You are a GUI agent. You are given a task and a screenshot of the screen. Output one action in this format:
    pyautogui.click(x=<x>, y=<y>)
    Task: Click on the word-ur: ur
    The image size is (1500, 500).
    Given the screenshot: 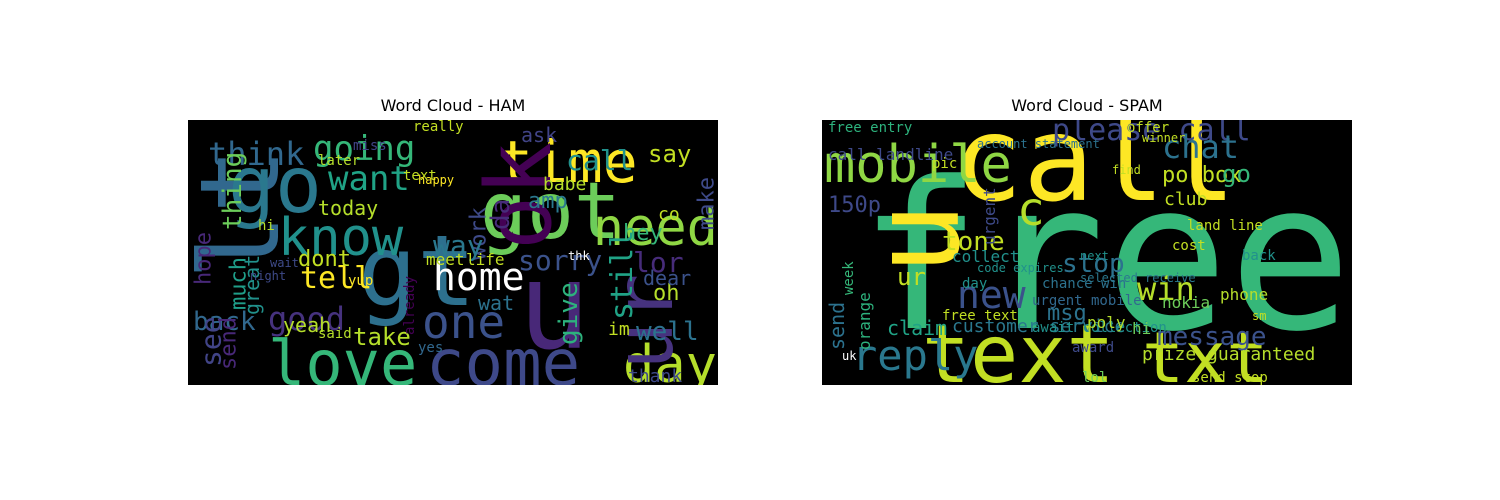 What is the action you would take?
    pyautogui.click(x=644, y=322)
    